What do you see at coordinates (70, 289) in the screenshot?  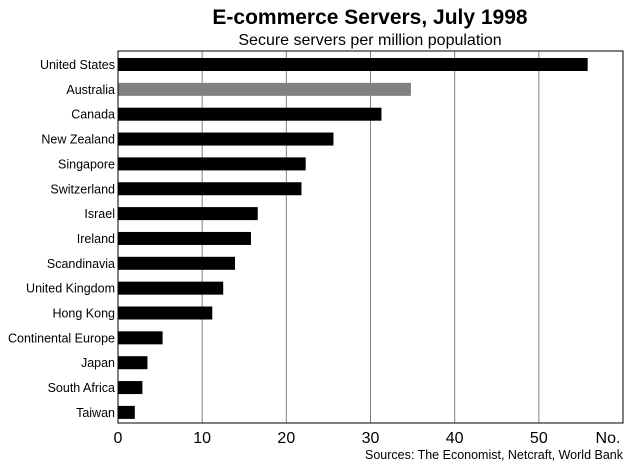 I see `category-label: United Kingdom` at bounding box center [70, 289].